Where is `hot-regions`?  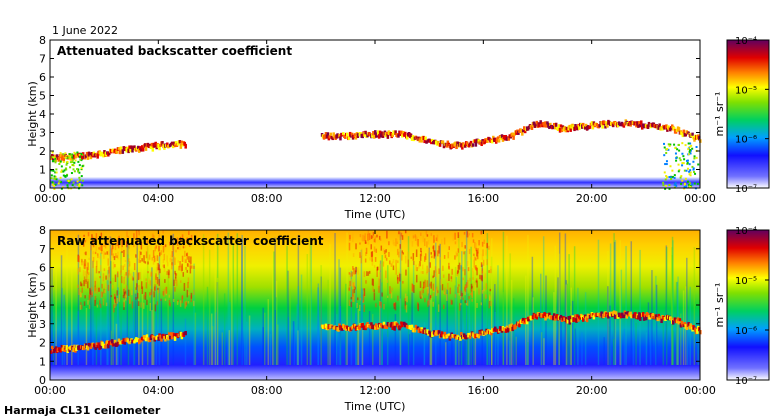 hot-regions is located at coordinates (284, 271).